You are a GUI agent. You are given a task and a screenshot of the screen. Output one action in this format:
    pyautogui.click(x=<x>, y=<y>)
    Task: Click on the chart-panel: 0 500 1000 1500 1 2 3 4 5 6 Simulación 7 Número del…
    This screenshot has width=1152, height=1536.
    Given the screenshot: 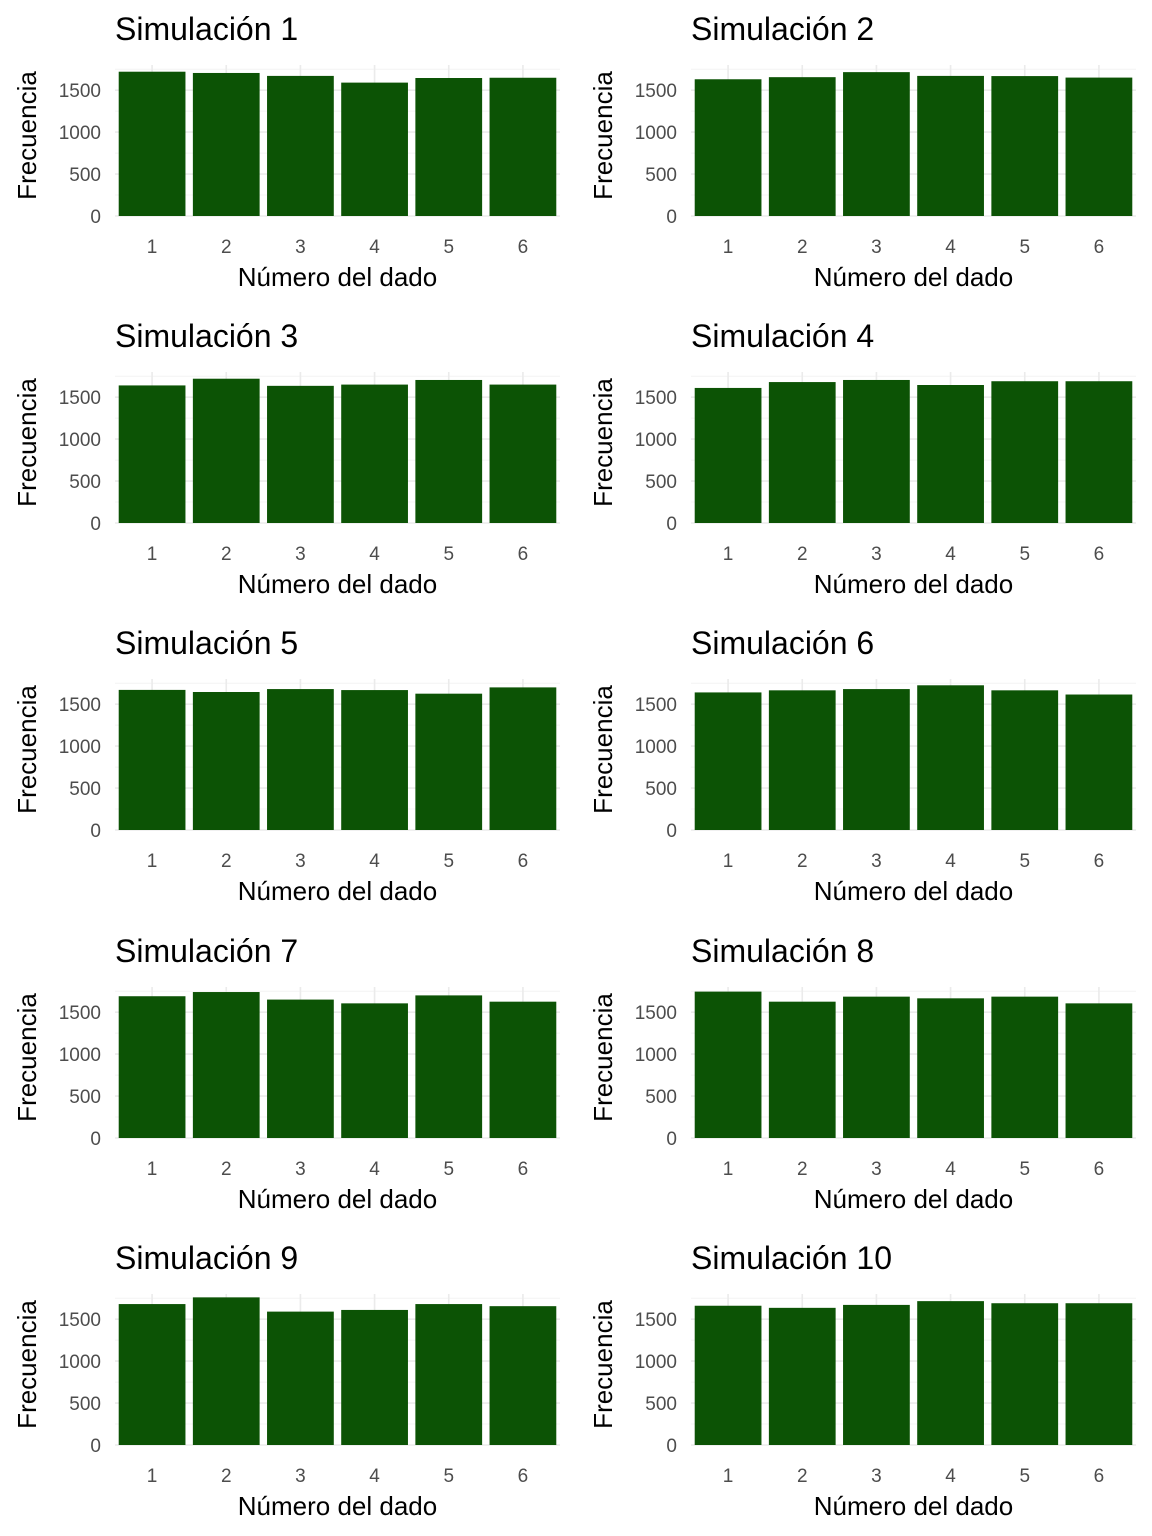 What is the action you would take?
    pyautogui.click(x=288, y=1075)
    